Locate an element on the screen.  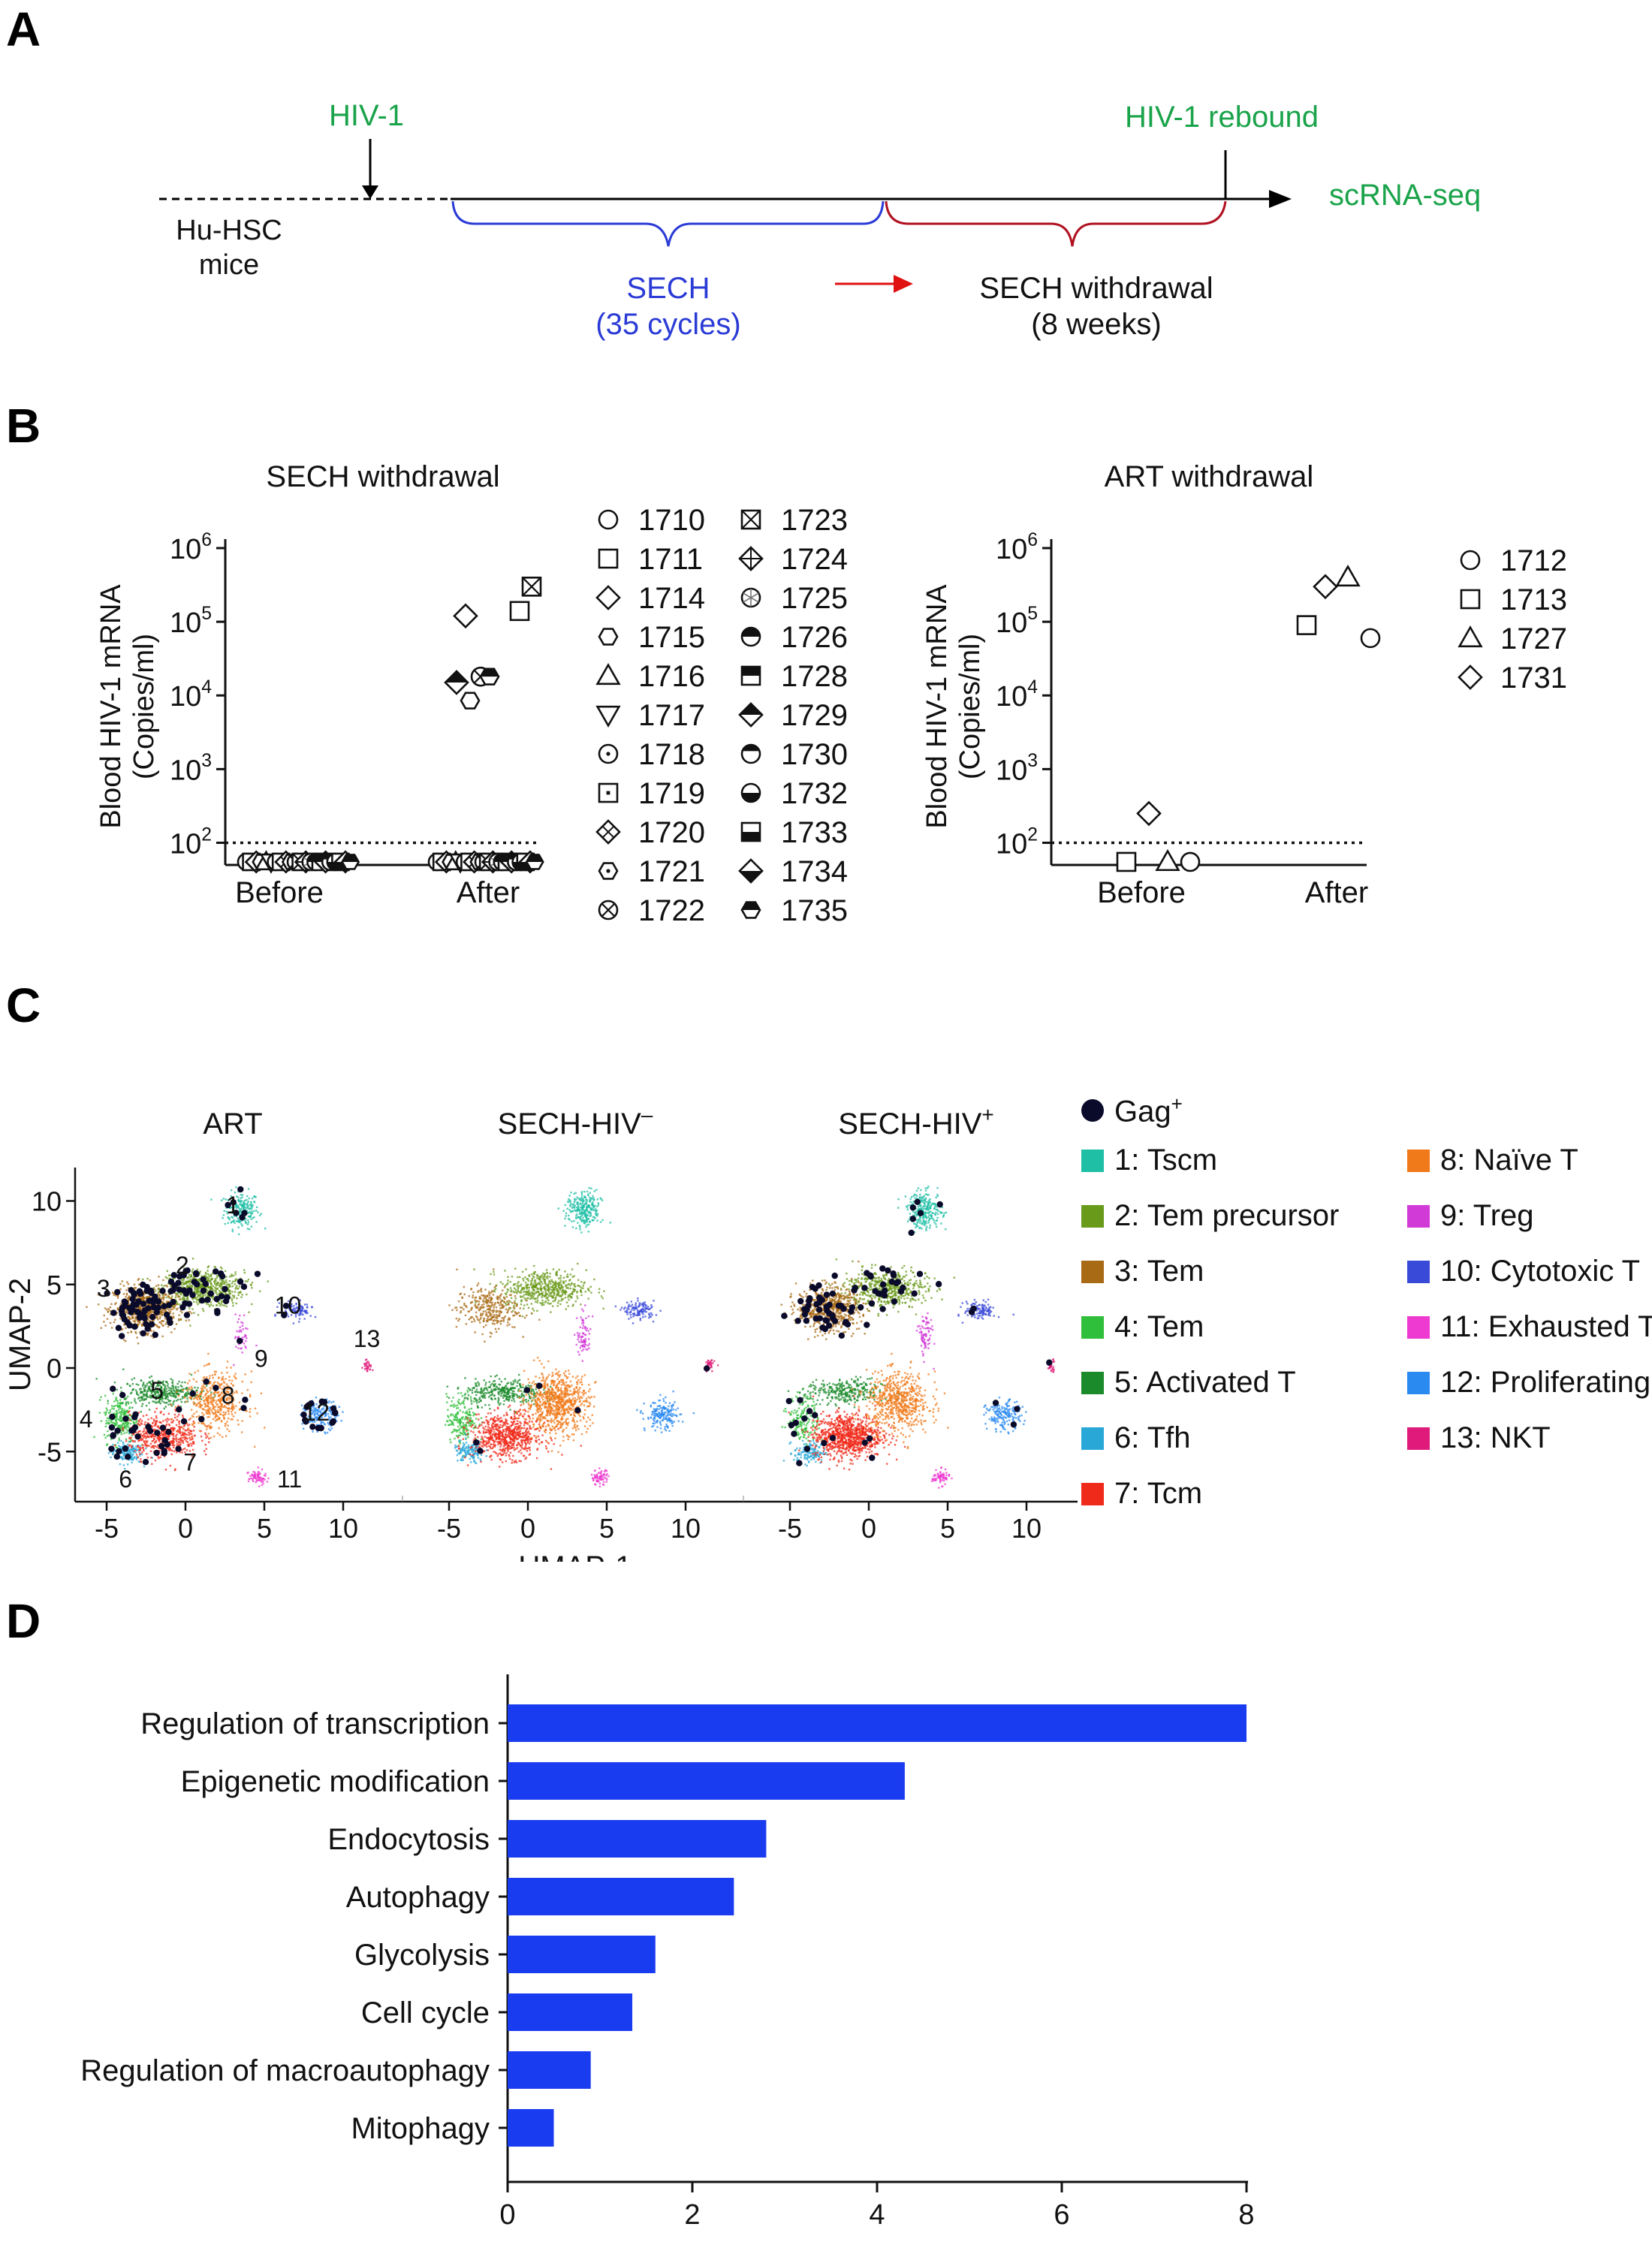
legend-label-1720: 1720 is located at coordinates (671, 832).